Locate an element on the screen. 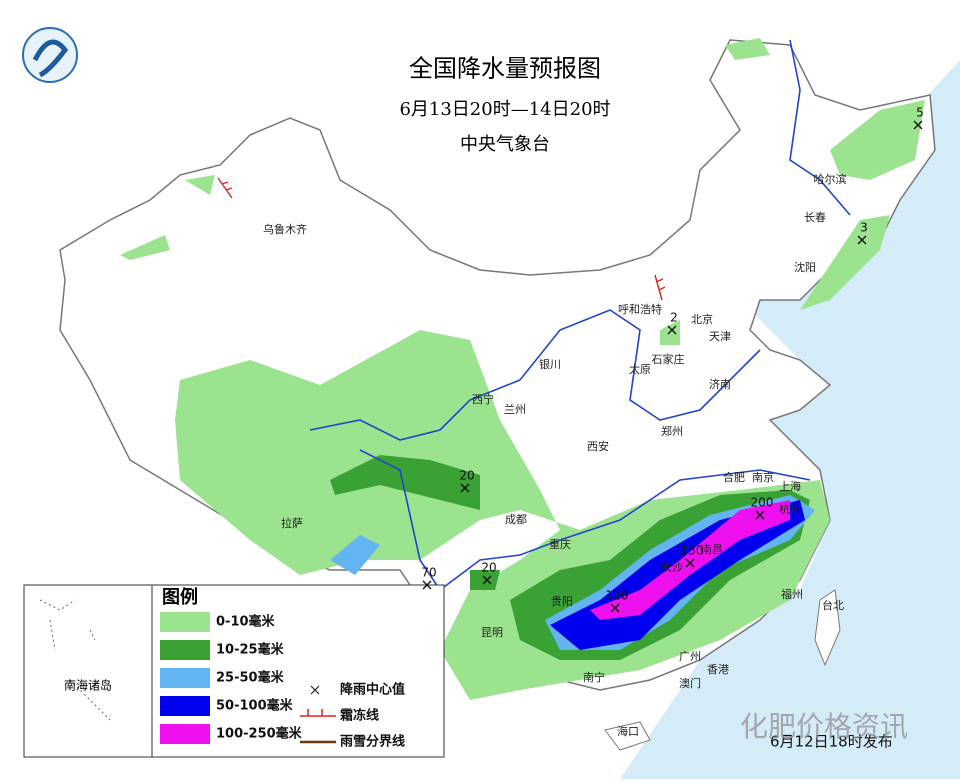 This screenshot has width=960, height=783. logo-mark is located at coordinates (50, 58).